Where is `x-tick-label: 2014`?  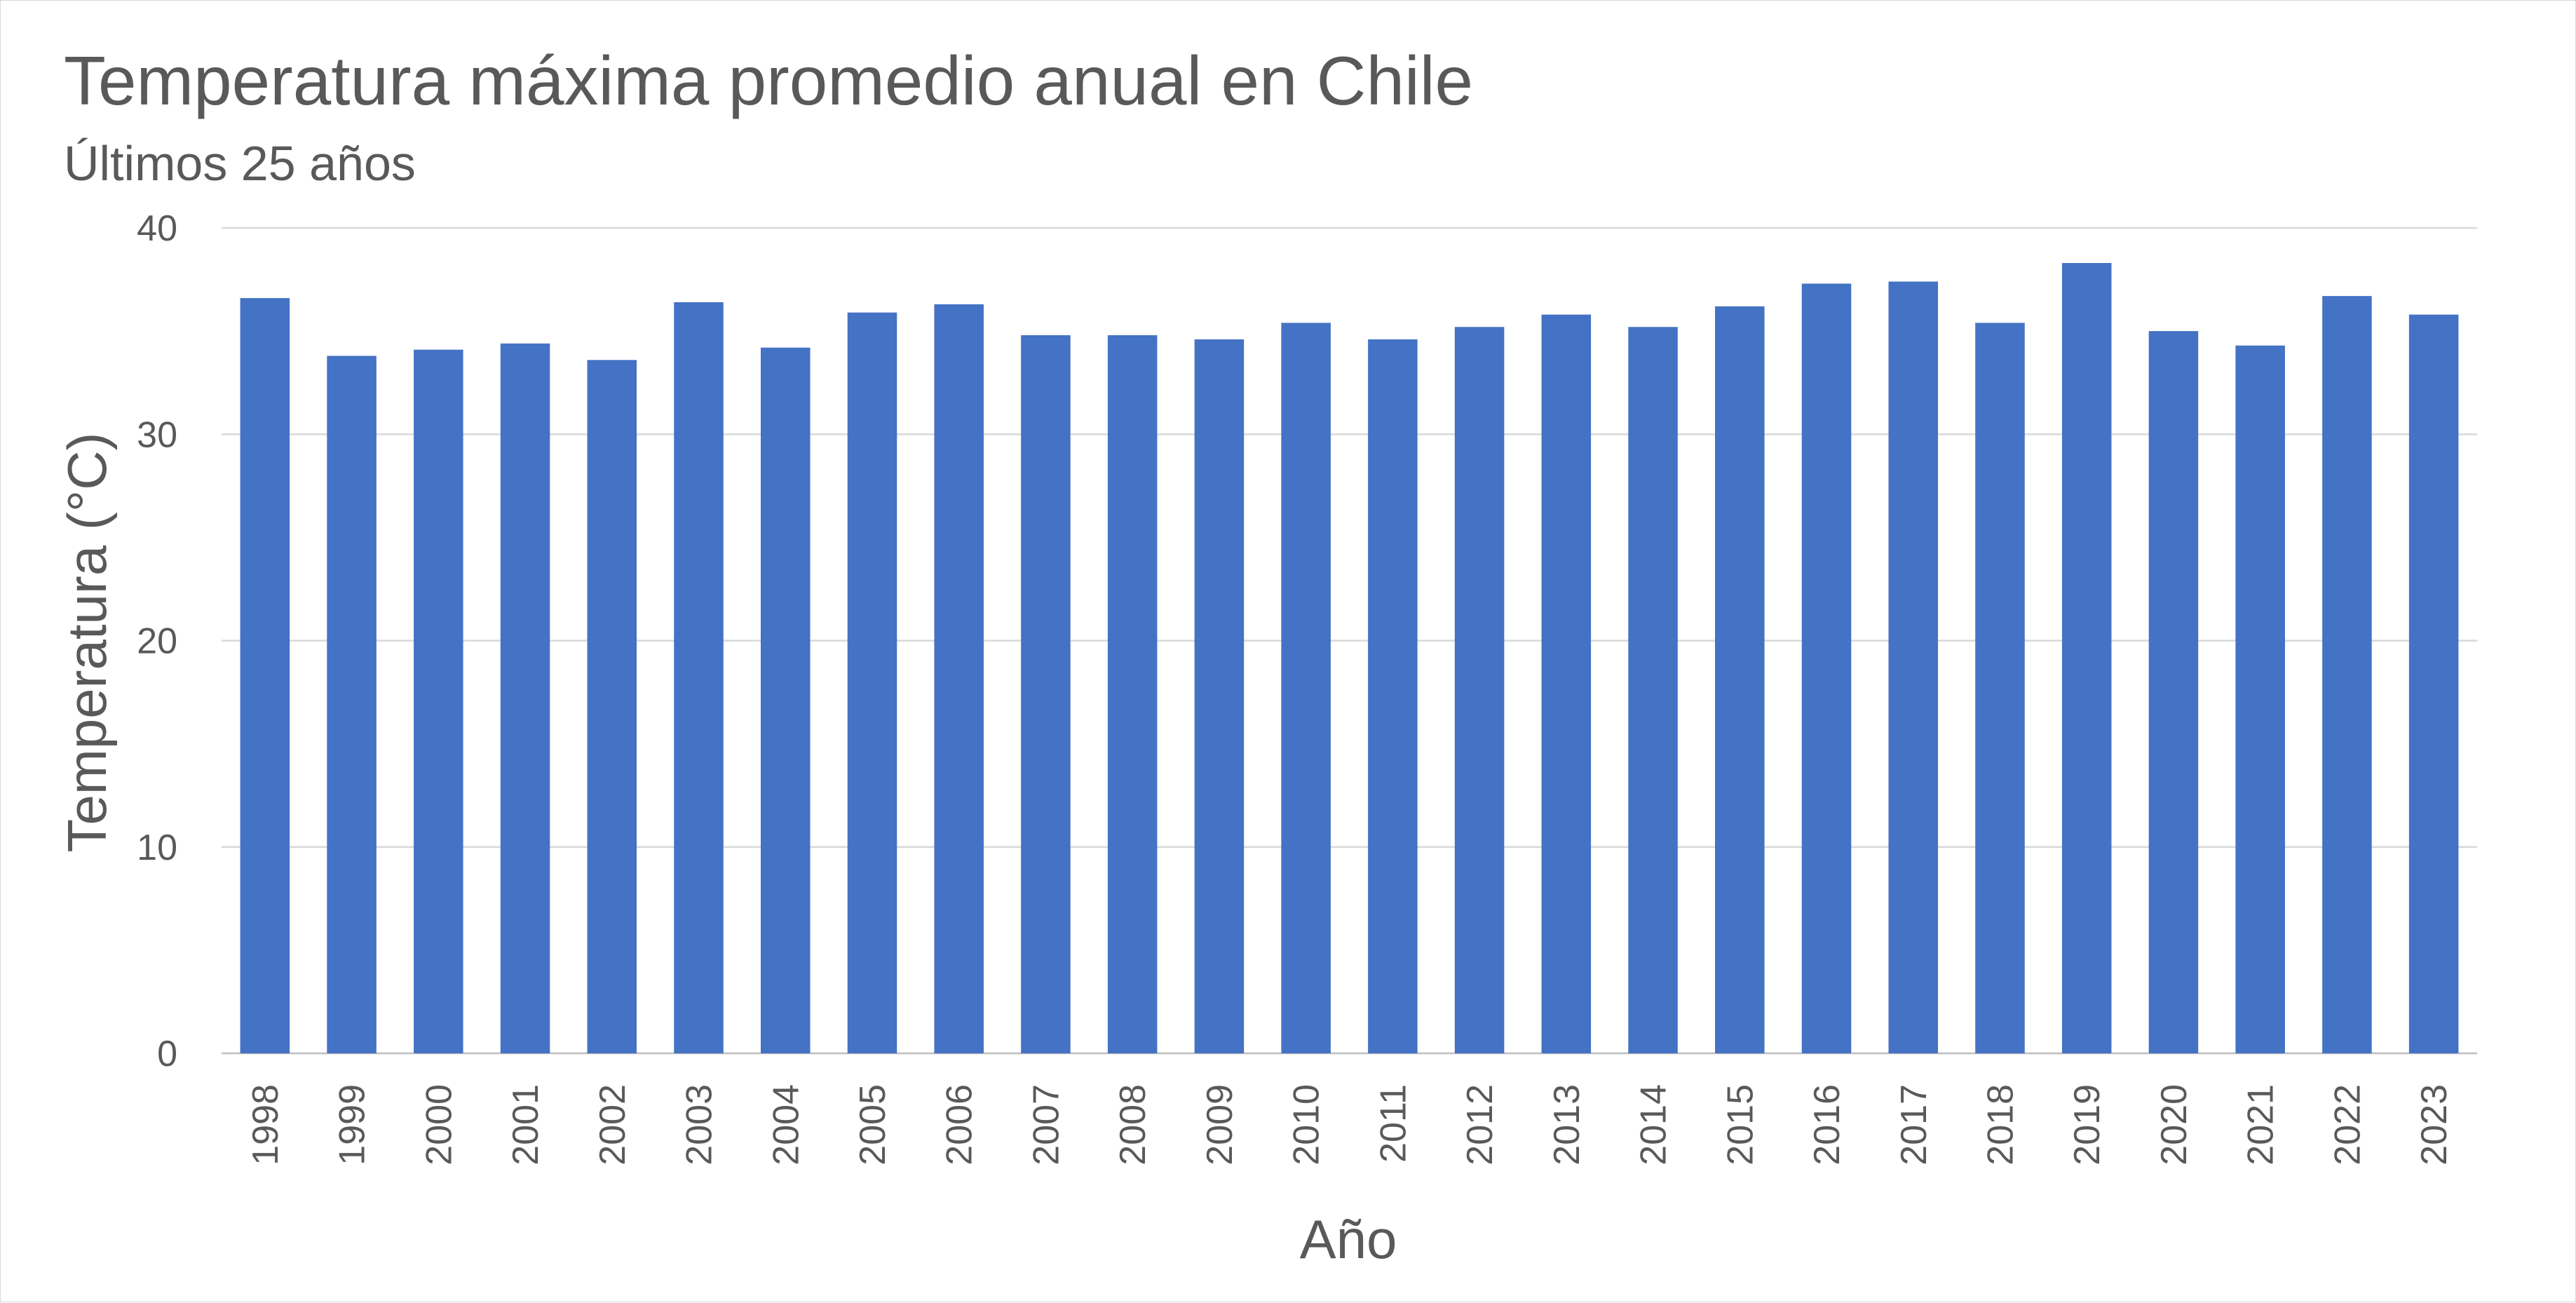 x-tick-label: 2014 is located at coordinates (1654, 1125).